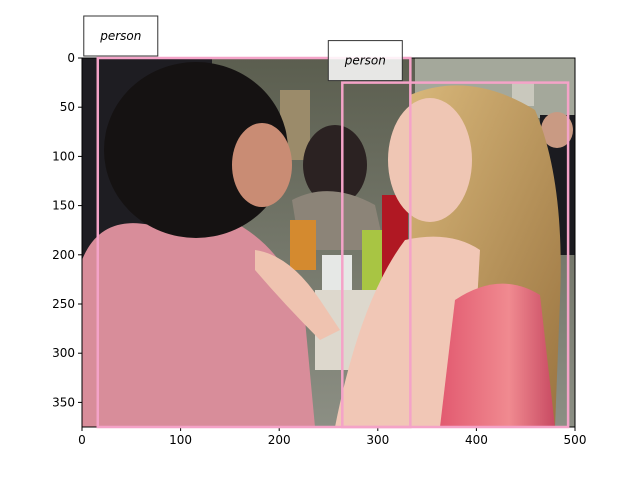 This screenshot has width=640, height=480. What do you see at coordinates (575, 440) in the screenshot?
I see `x-tick-label: 500` at bounding box center [575, 440].